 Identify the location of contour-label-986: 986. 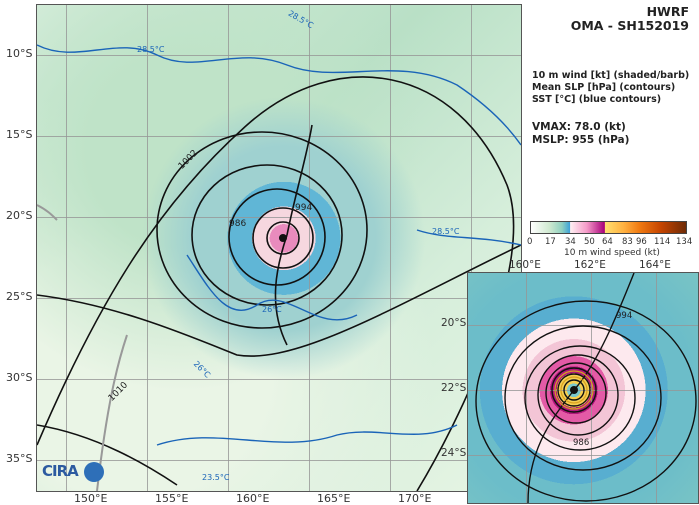
(238, 224).